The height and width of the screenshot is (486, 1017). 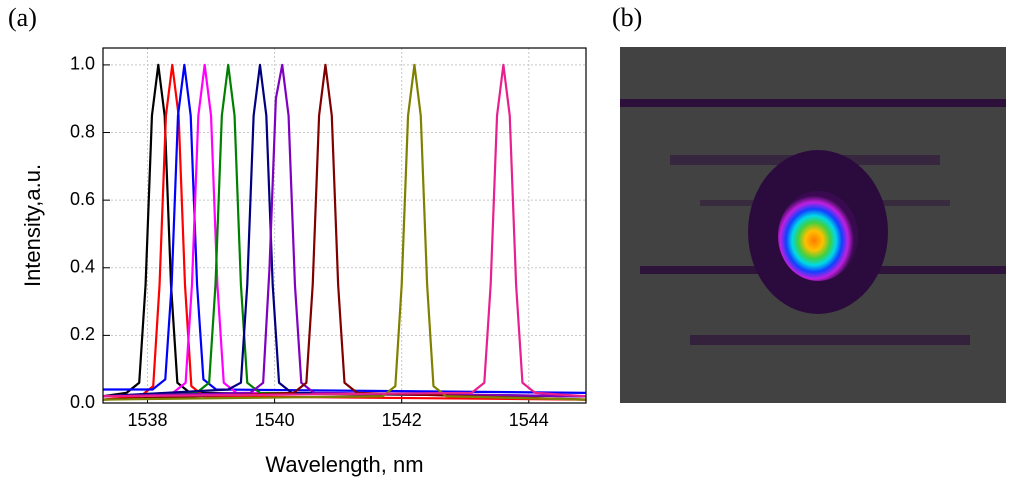 What do you see at coordinates (147, 420) in the screenshot?
I see `x-tick-label: 1538` at bounding box center [147, 420].